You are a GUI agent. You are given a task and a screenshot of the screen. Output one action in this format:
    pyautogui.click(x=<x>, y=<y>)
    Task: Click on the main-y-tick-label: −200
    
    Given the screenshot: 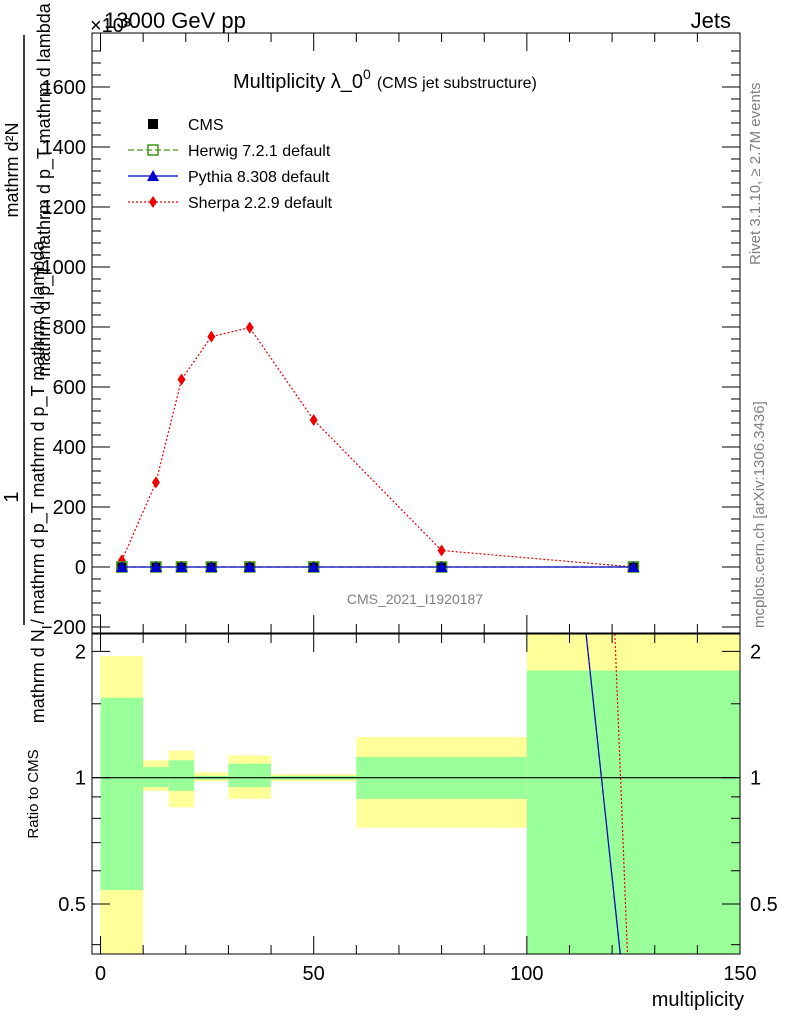 What is the action you would take?
    pyautogui.click(x=63, y=628)
    